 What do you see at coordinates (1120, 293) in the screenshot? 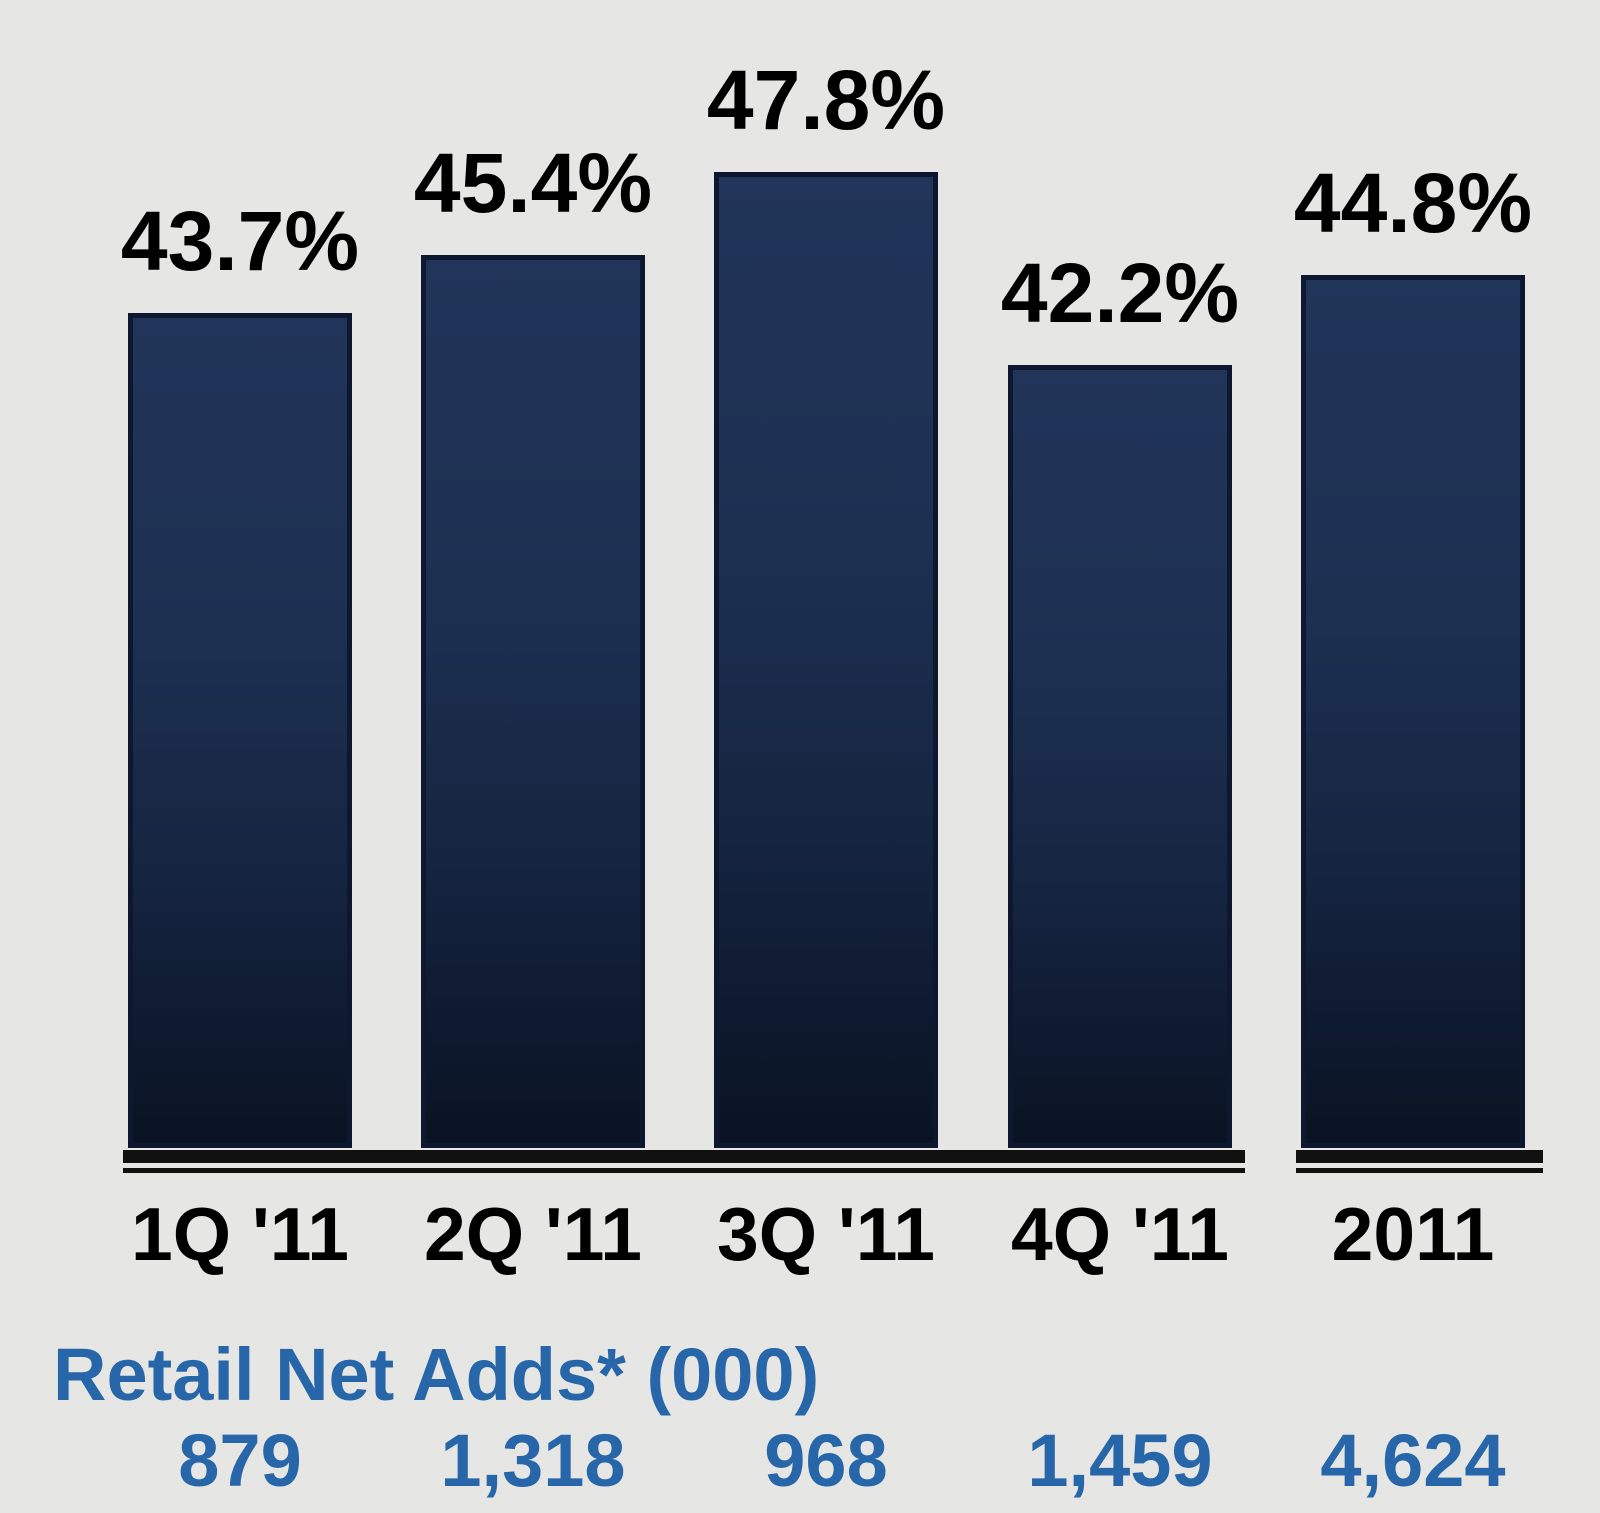
I see `data-label-4: 42.2%` at bounding box center [1120, 293].